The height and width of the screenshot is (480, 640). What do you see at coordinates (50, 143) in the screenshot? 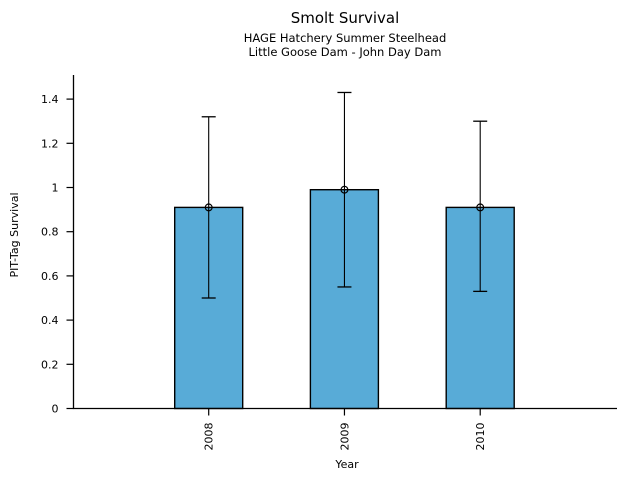
I see `y-tick-label: 1.2` at bounding box center [50, 143].